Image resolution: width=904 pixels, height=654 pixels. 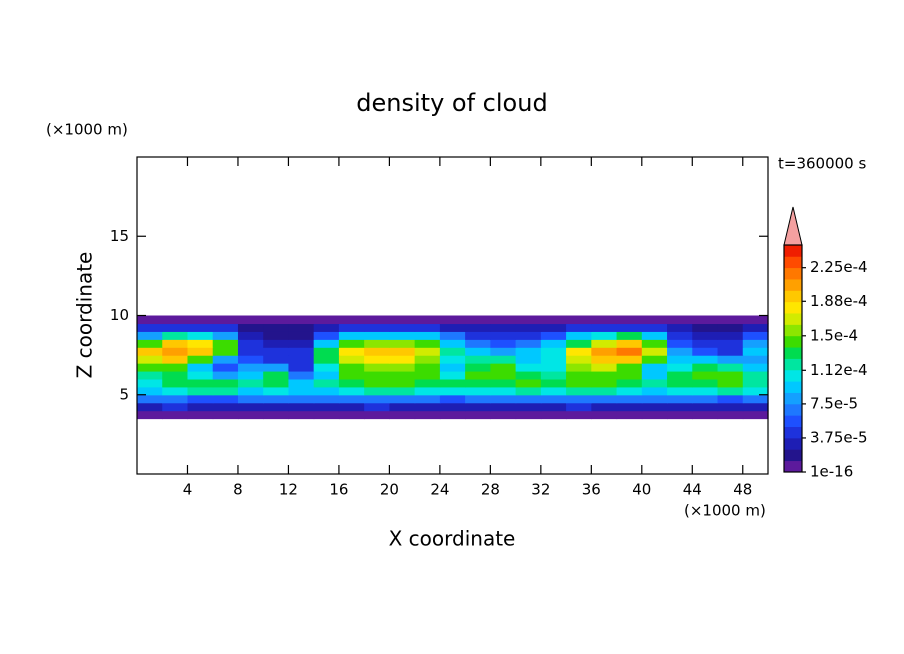 I want to click on x-tick-label: 40, so click(x=641, y=490).